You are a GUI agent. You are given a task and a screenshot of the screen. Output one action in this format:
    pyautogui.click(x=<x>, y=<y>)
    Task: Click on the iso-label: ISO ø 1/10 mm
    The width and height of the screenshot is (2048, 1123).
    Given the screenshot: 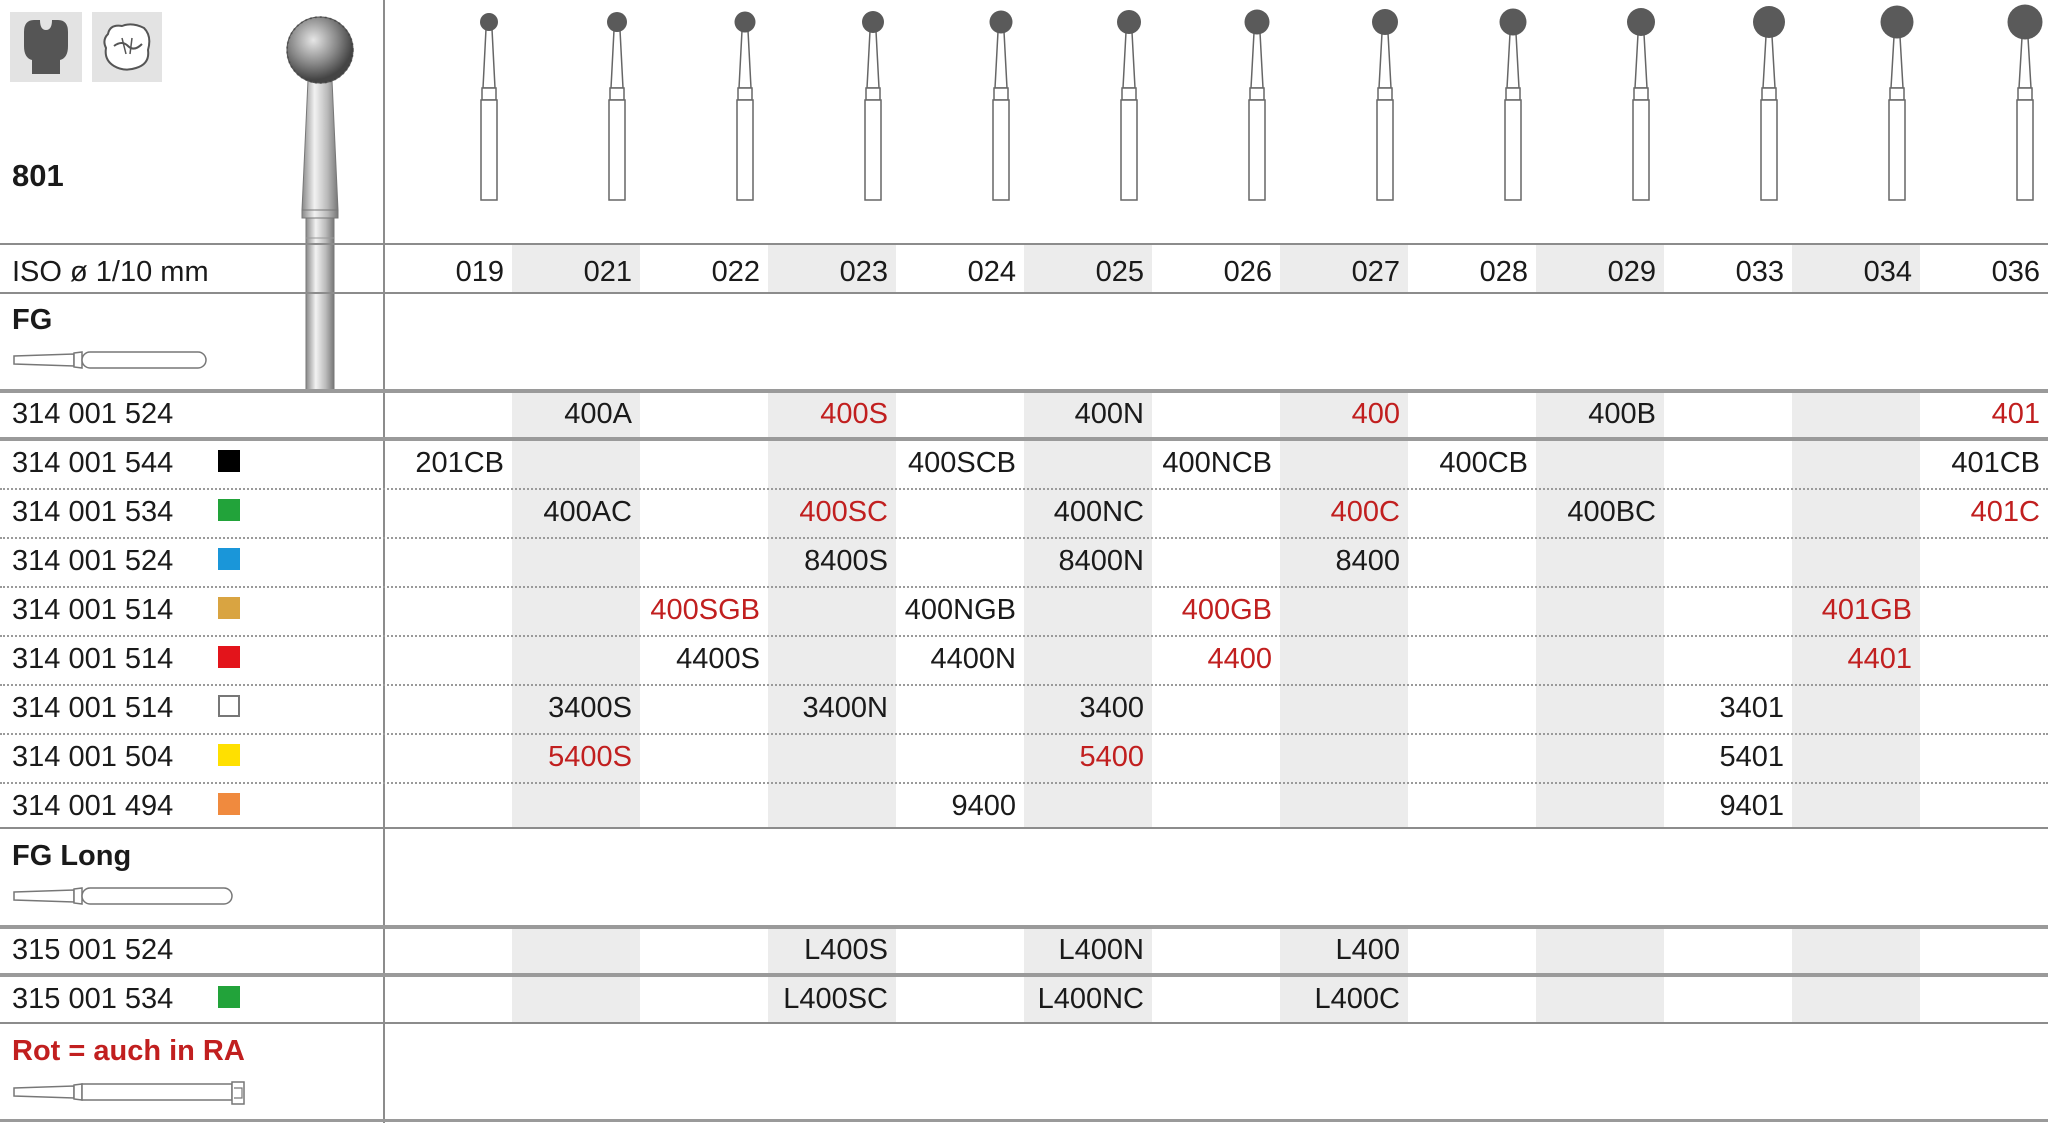 What is the action you would take?
    pyautogui.click(x=110, y=272)
    